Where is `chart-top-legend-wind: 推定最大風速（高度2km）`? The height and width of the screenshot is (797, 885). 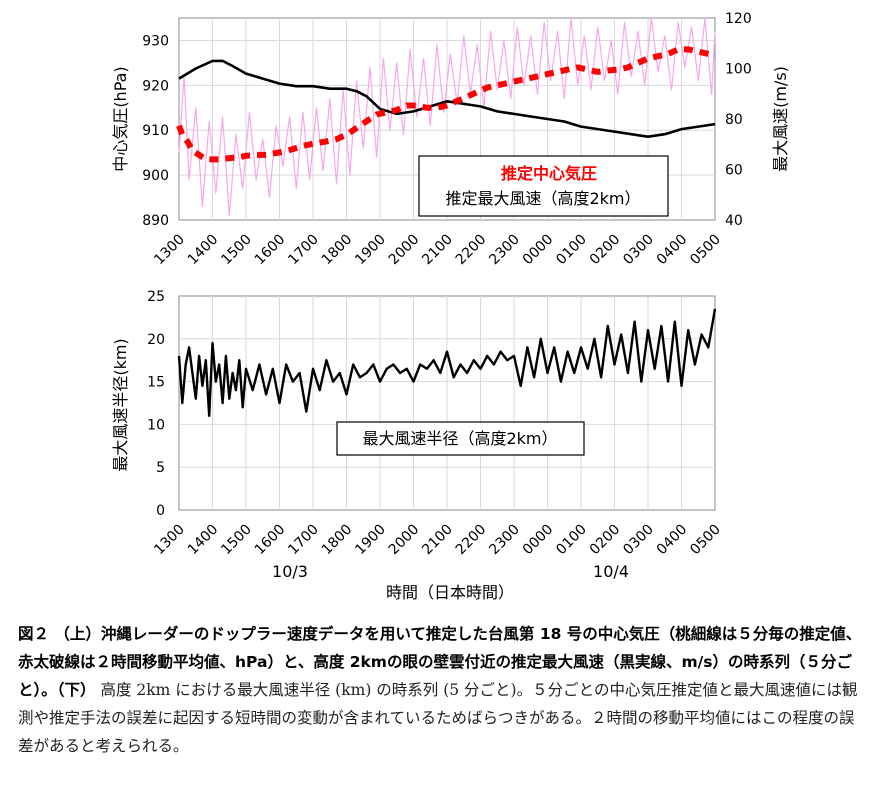
chart-top-legend-wind: 推定最大風速（高度2km） is located at coordinates (542, 198).